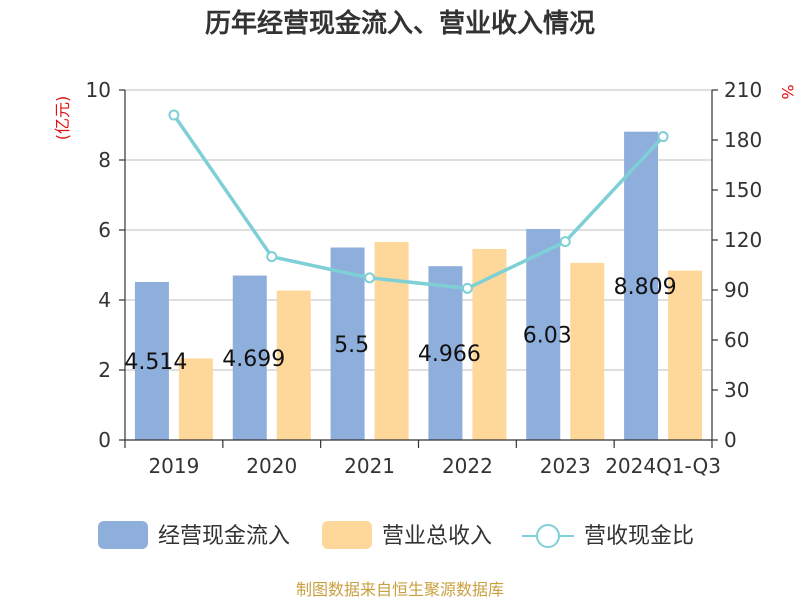  What do you see at coordinates (730, 440) in the screenshot?
I see `right-axis-tick-label: 0` at bounding box center [730, 440].